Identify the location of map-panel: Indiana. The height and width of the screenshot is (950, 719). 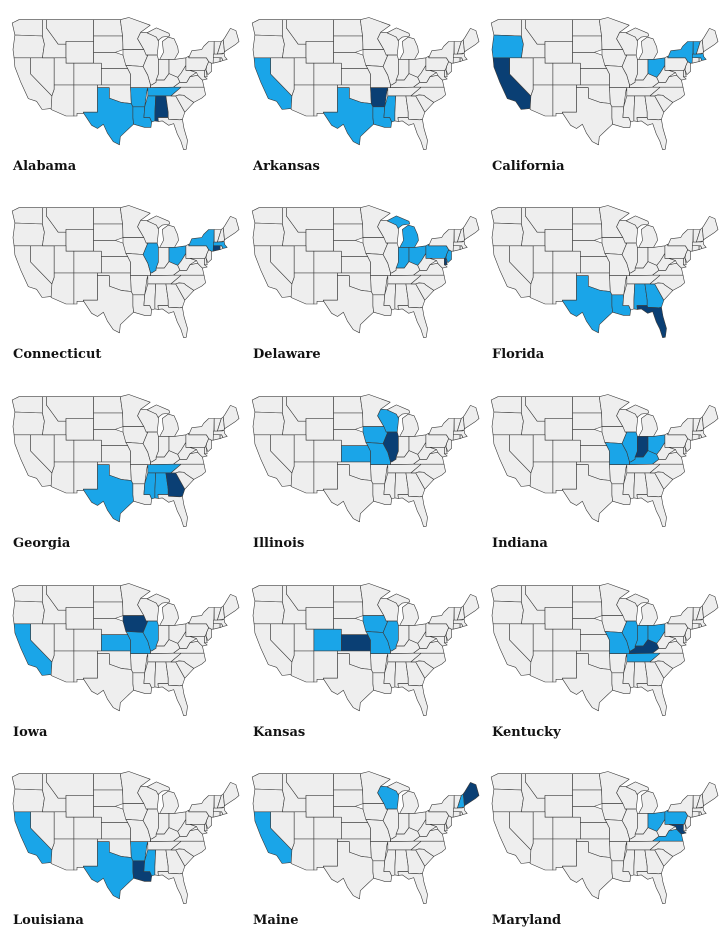
(601, 480).